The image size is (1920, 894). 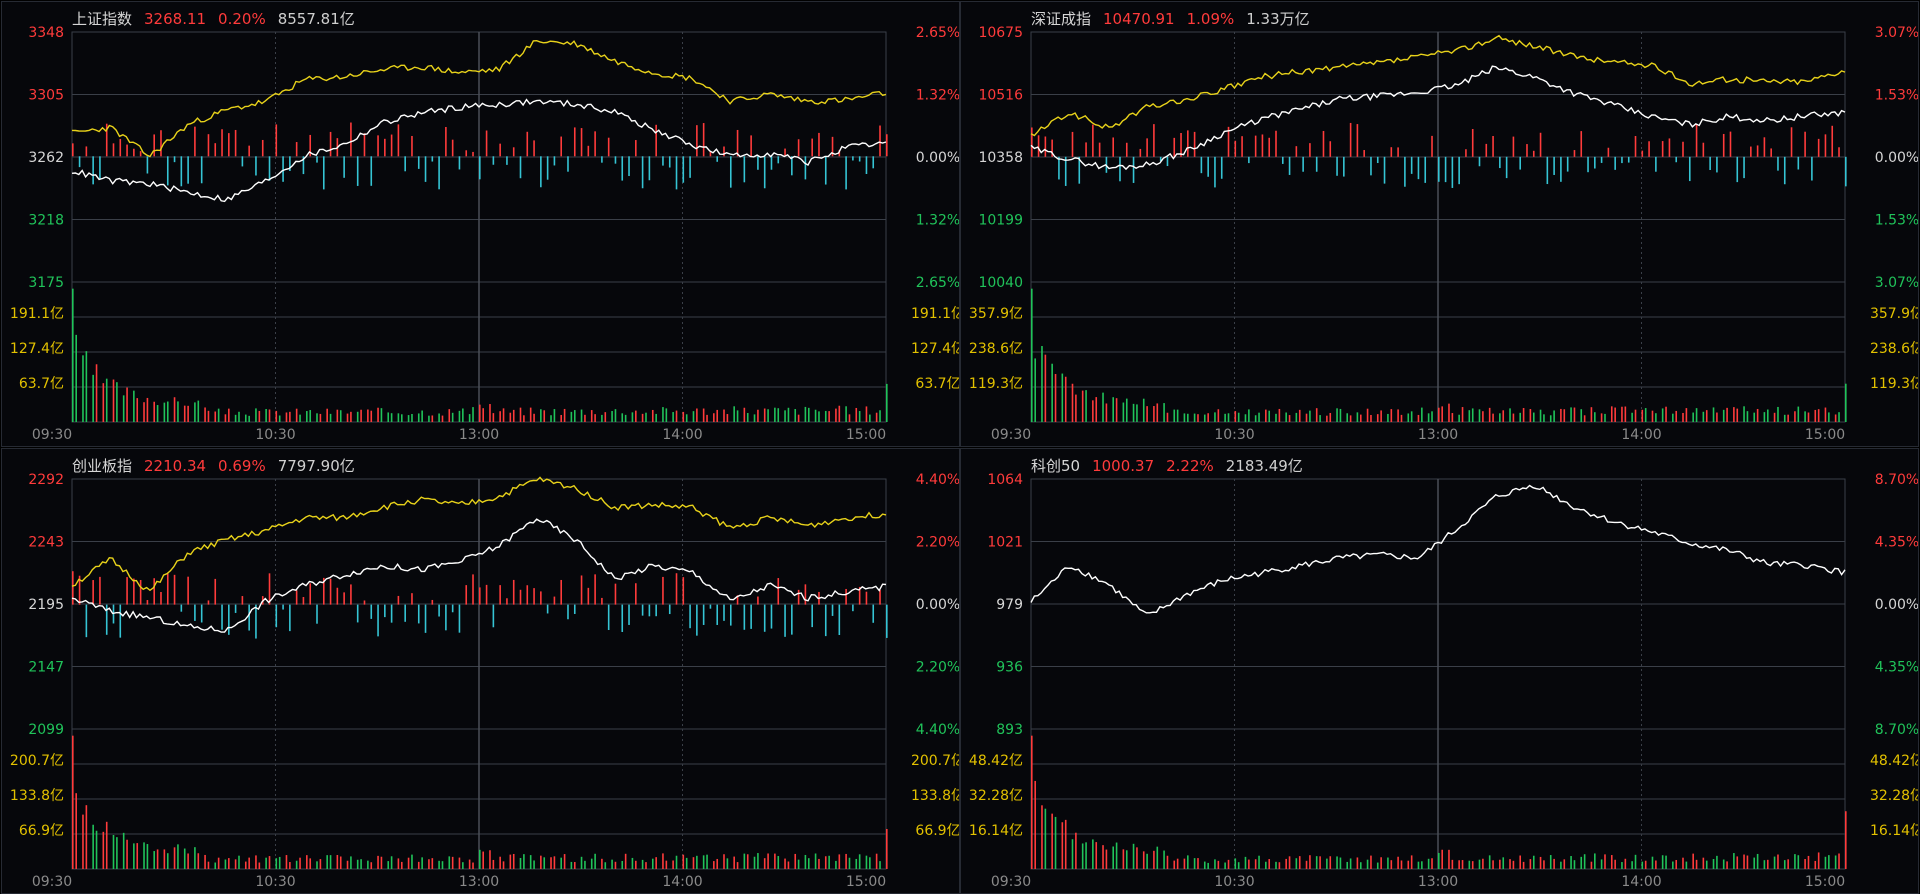 What do you see at coordinates (1005, 480) in the screenshot?
I see `price-tick-label: 1064` at bounding box center [1005, 480].